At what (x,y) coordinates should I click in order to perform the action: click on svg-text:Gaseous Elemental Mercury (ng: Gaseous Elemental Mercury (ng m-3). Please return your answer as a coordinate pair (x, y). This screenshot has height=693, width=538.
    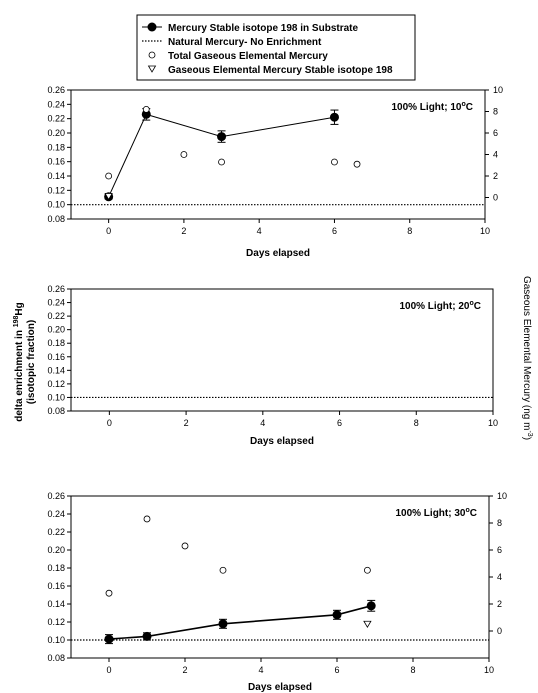
    Looking at the image, I should click on (527, 358).